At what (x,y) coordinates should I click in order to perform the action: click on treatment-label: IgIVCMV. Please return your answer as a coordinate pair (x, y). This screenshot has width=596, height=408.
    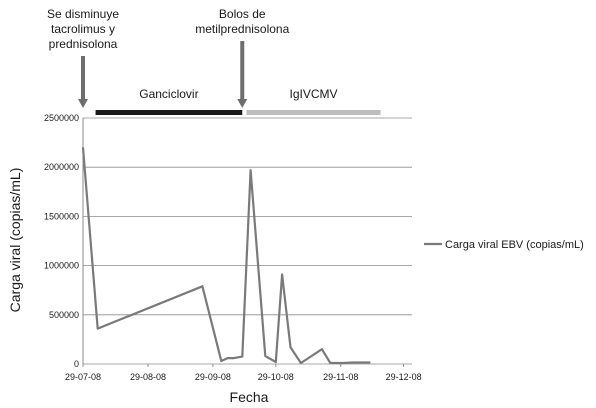
    Looking at the image, I should click on (314, 94).